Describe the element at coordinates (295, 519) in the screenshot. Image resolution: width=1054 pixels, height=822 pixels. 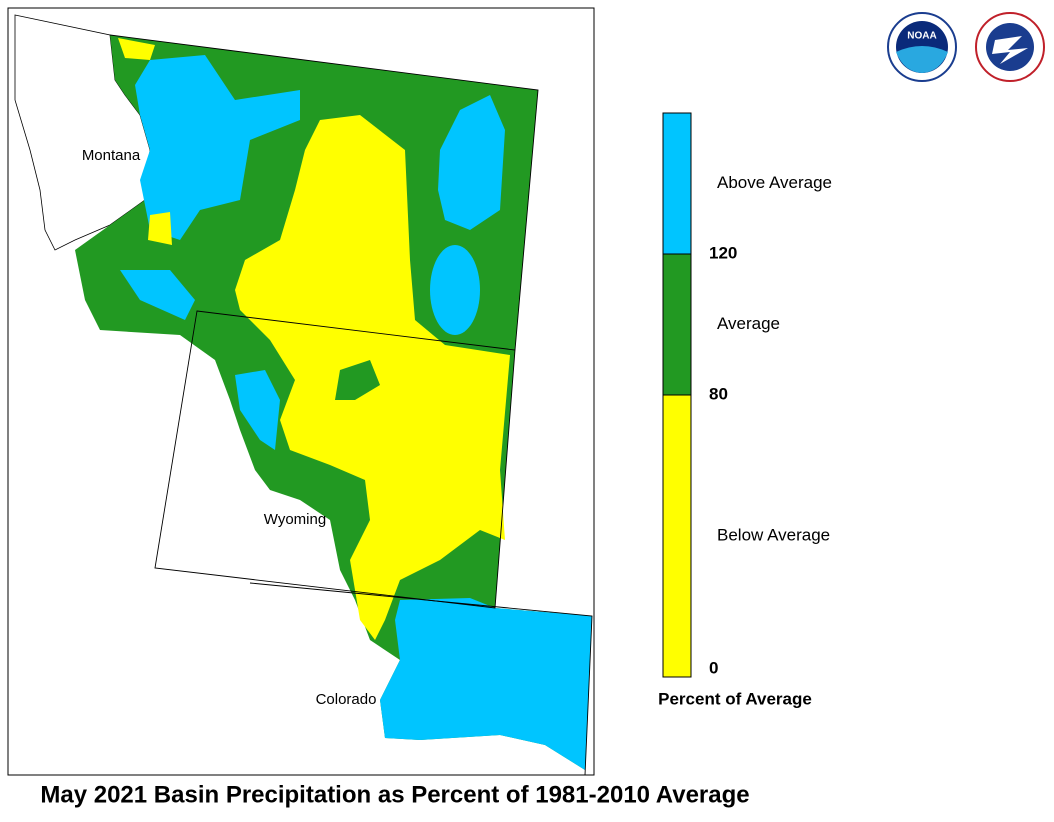
I see `state-label: Wyoming` at that location.